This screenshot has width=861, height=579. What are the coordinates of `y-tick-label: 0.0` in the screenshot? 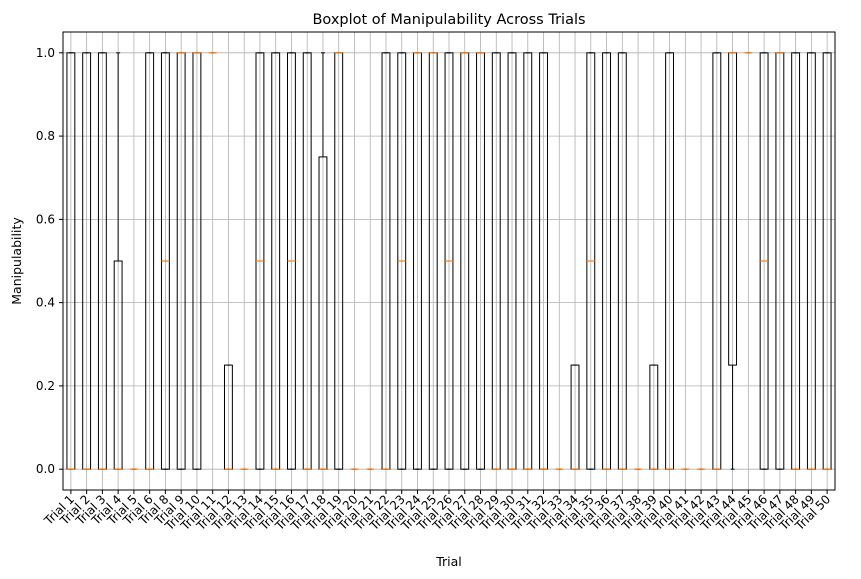 It's located at (45, 469).